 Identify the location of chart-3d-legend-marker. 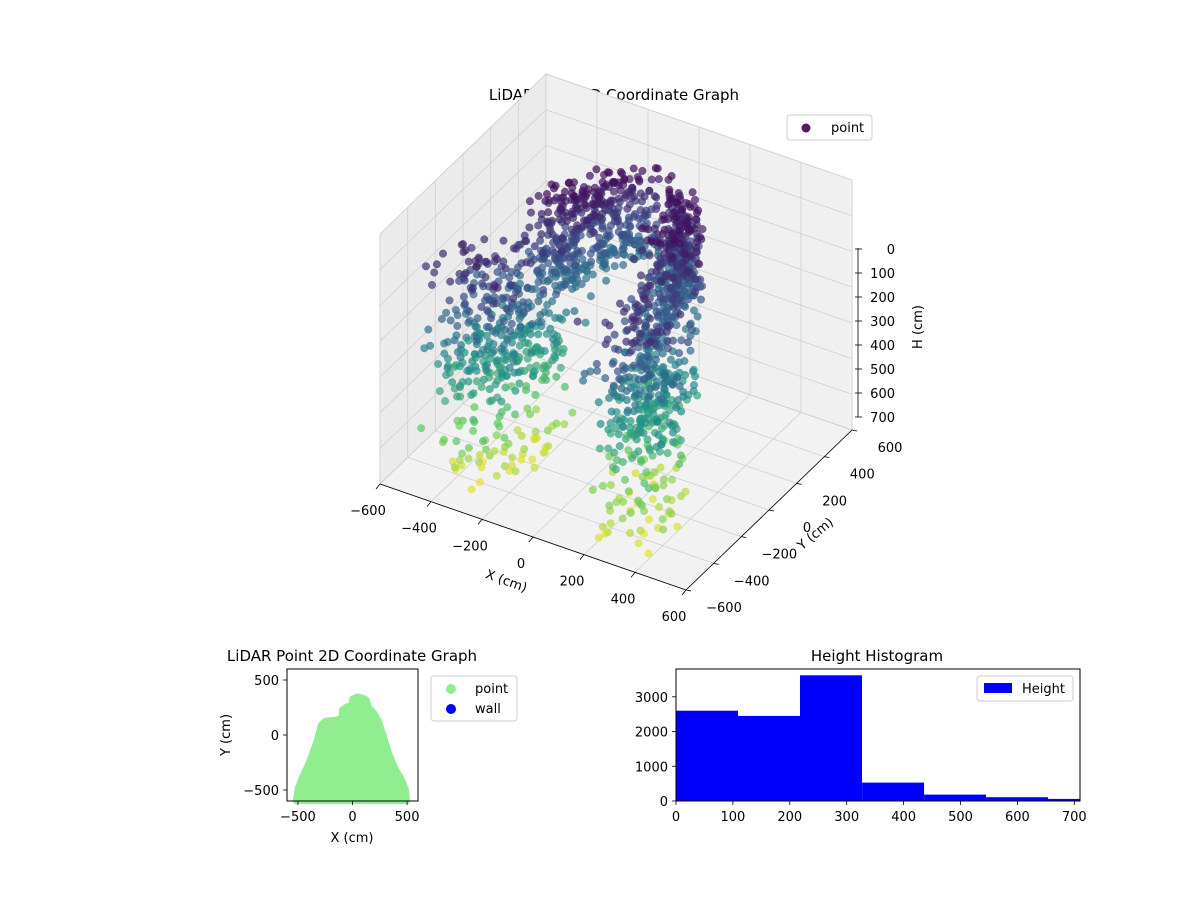
(806, 128).